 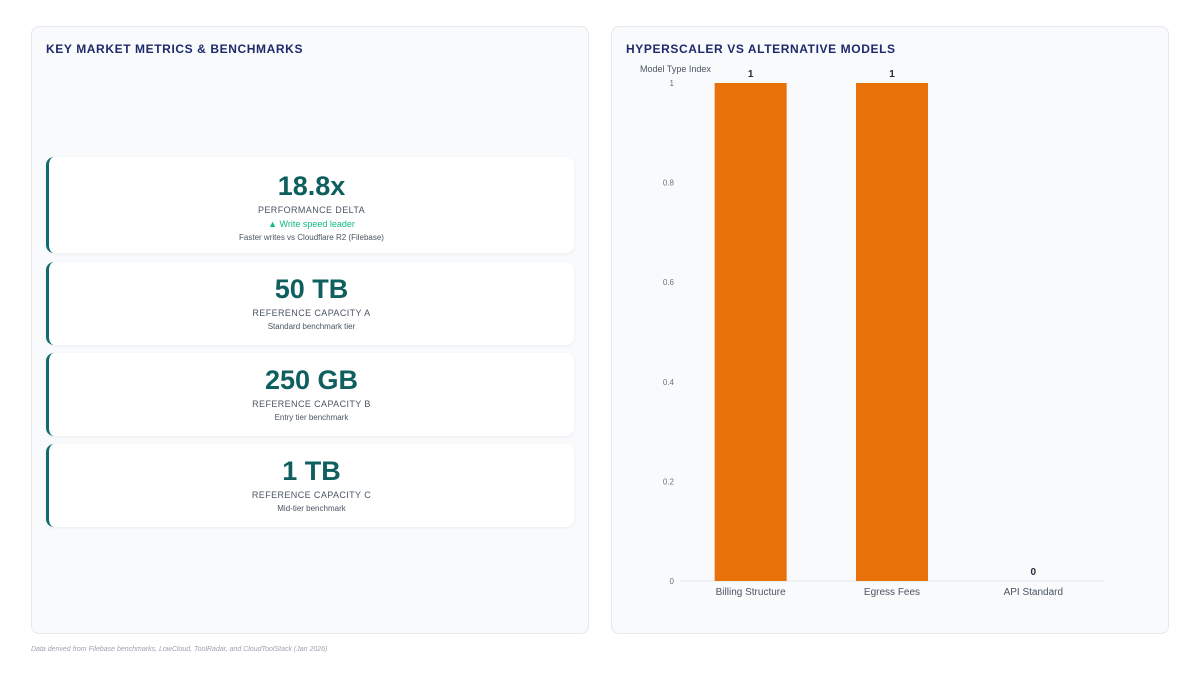 I want to click on kpi-note: Entry tier benchmark, so click(x=311, y=417).